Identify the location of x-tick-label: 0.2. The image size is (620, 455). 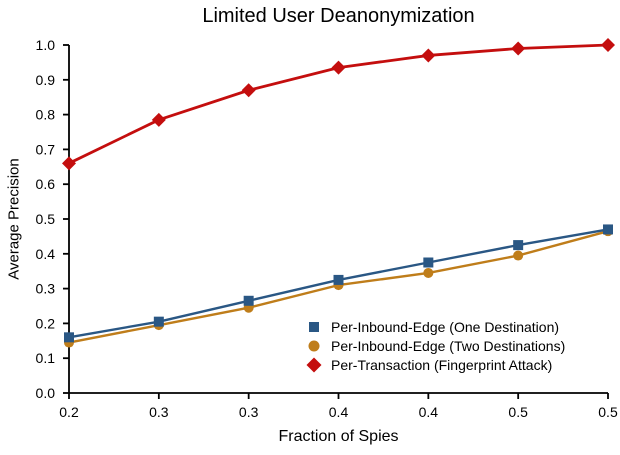
(69, 412).